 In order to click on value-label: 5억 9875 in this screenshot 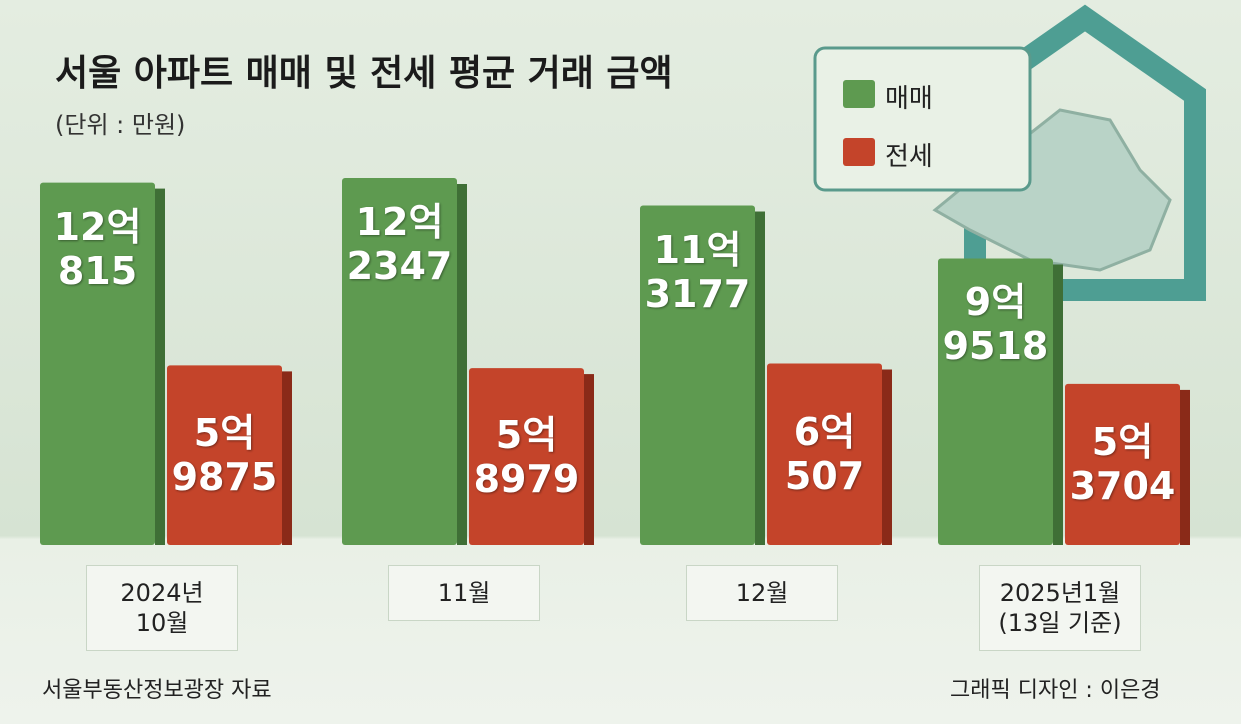, I will do `click(224, 455)`.